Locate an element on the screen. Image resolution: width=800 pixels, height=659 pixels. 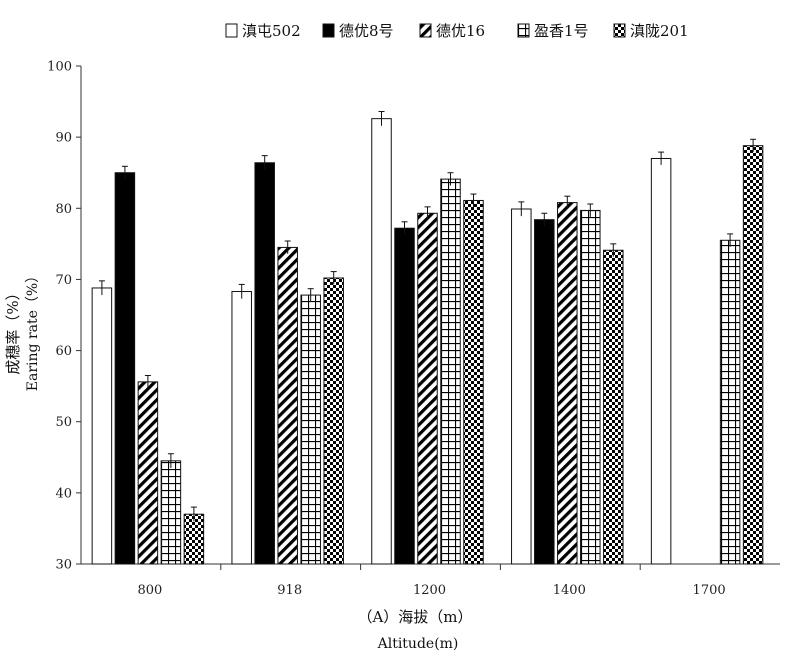
x-tick-label: 800 is located at coordinates (149, 590).